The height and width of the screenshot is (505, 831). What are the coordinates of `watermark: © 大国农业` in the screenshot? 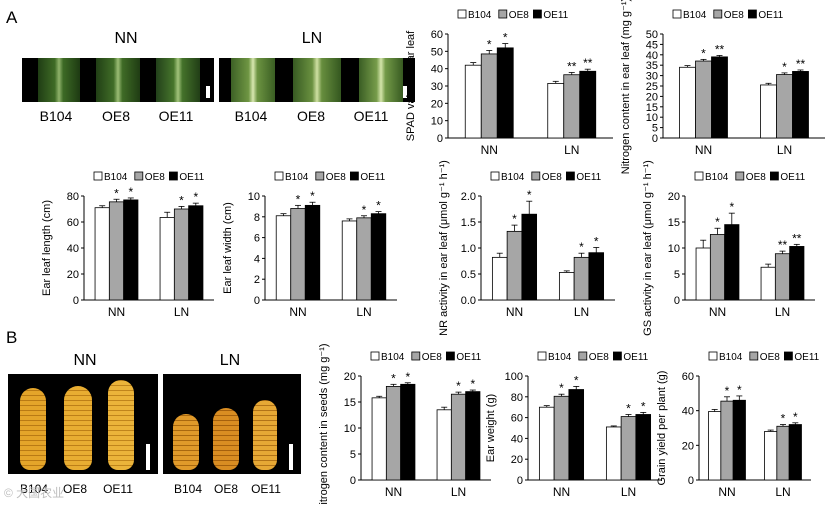 It's located at (34, 493).